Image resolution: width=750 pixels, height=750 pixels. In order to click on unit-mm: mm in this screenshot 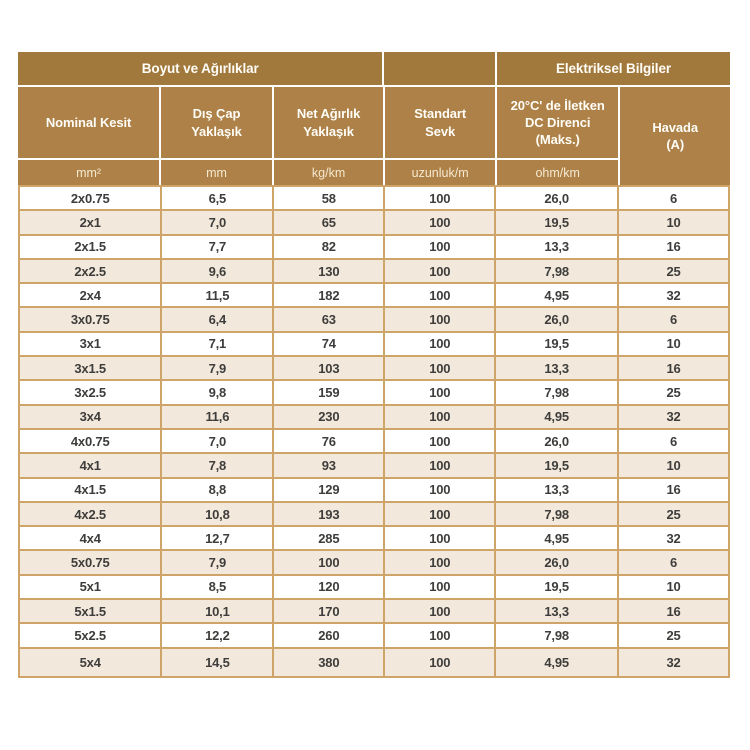, I will do `click(216, 172)`.